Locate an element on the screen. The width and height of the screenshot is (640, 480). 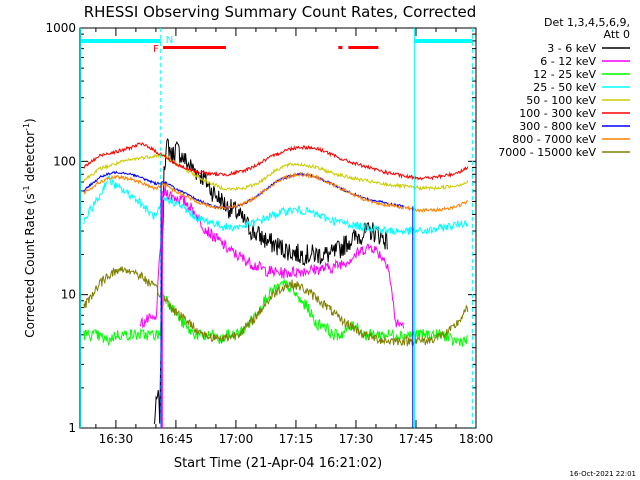
night-label: N is located at coordinates (169, 40).